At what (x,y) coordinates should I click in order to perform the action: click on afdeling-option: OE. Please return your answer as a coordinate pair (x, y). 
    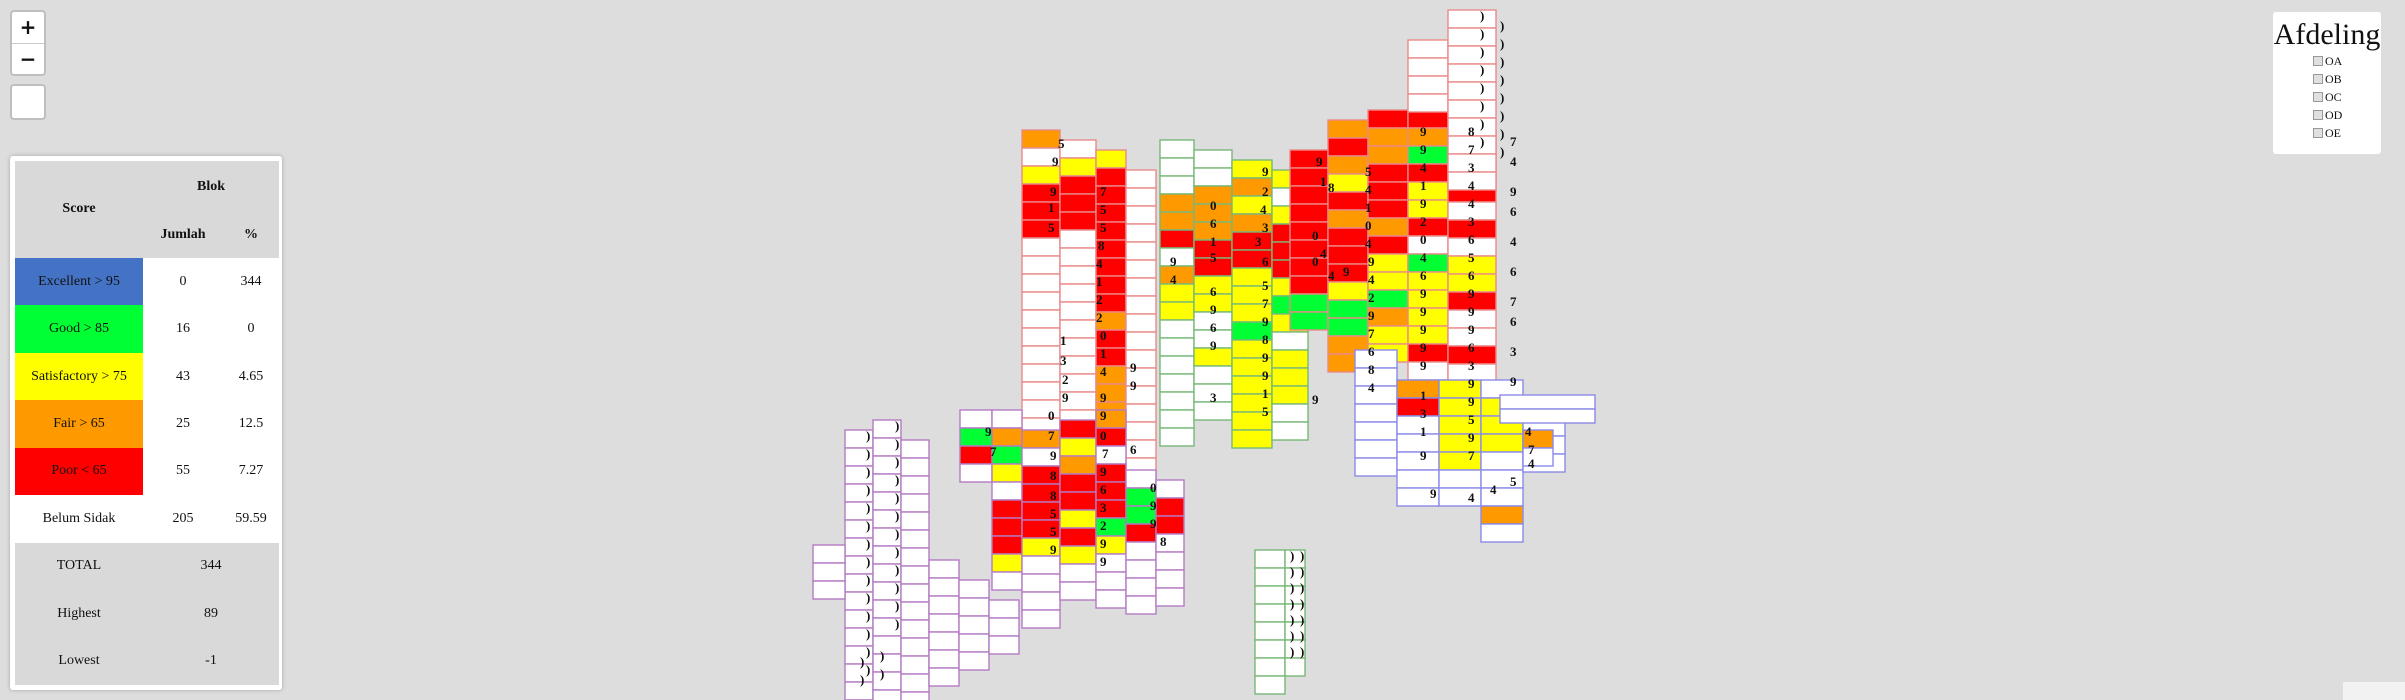
    Looking at the image, I should click on (2347, 133).